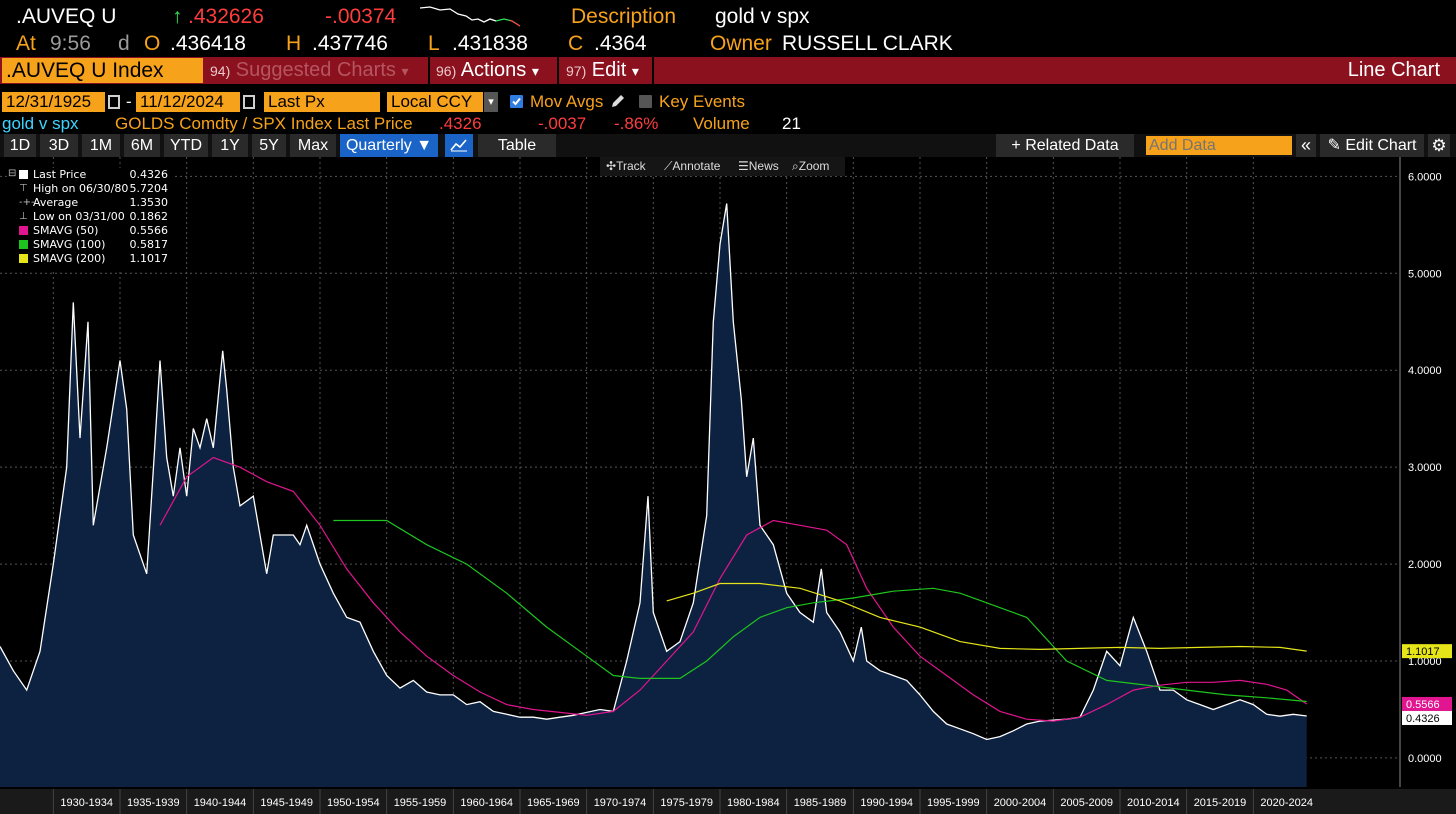  What do you see at coordinates (1425, 759) in the screenshot?
I see `y-tick-label: 0.0000` at bounding box center [1425, 759].